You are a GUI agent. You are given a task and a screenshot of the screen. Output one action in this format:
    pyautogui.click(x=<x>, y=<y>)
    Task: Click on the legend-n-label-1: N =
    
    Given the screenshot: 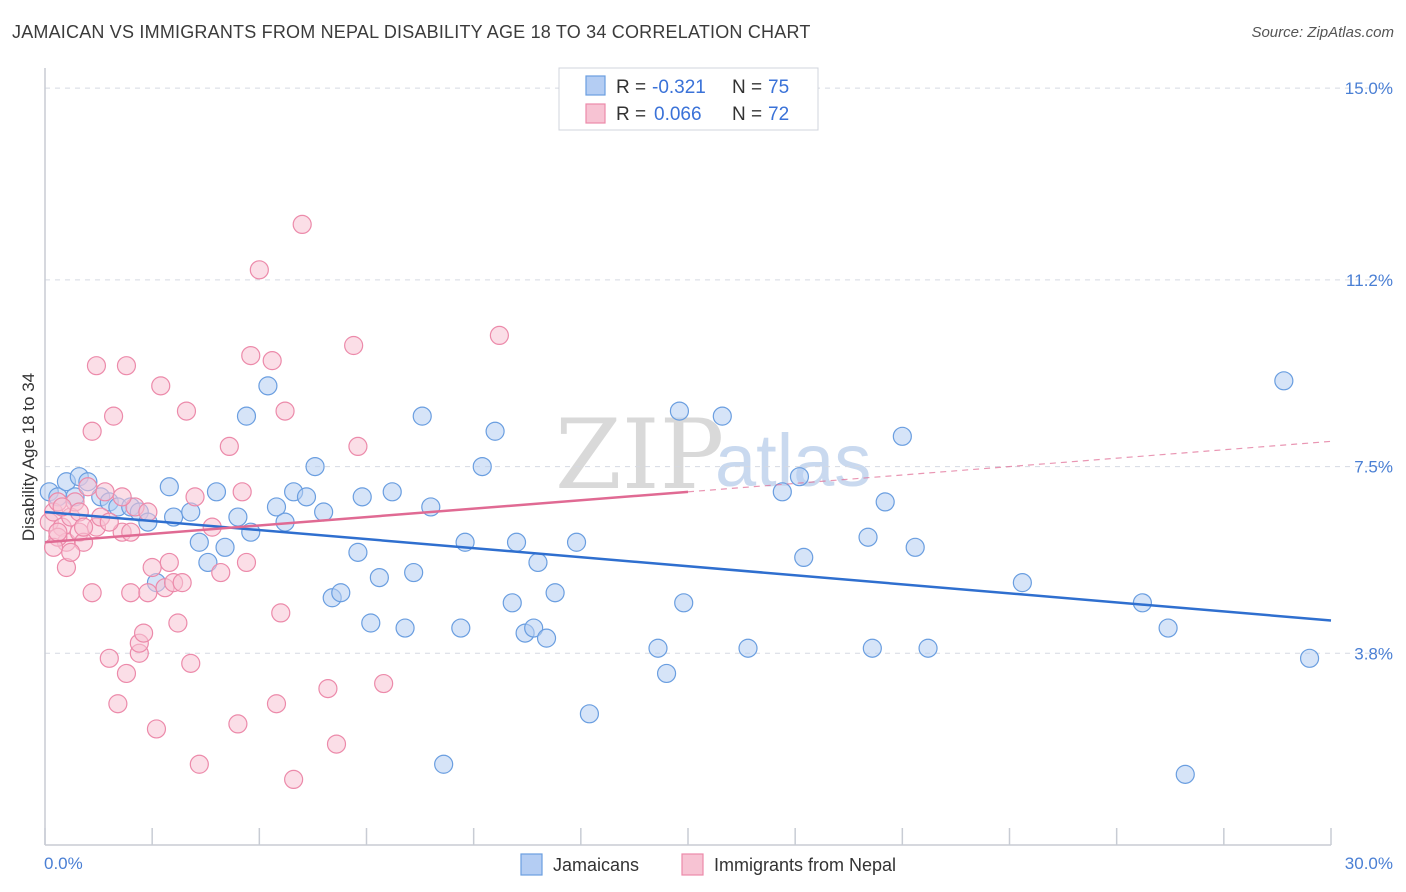 What is the action you would take?
    pyautogui.click(x=747, y=87)
    